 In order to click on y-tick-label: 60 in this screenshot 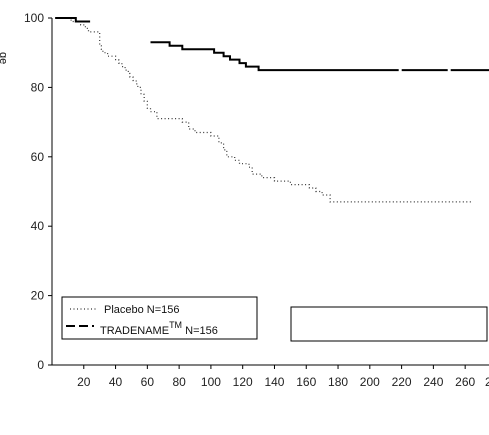, I will do `click(38, 157)`.